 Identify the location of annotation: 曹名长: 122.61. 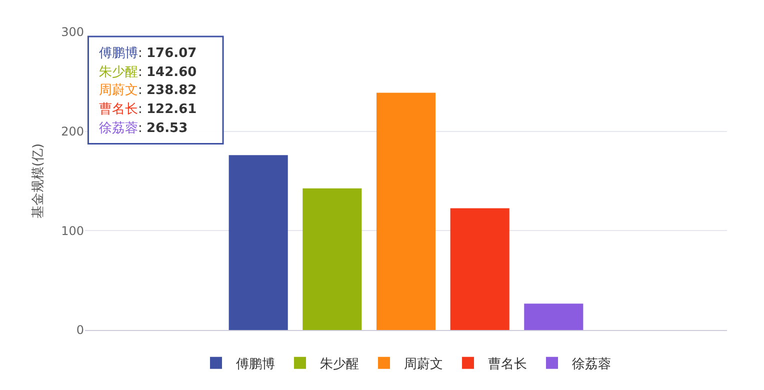
(148, 109).